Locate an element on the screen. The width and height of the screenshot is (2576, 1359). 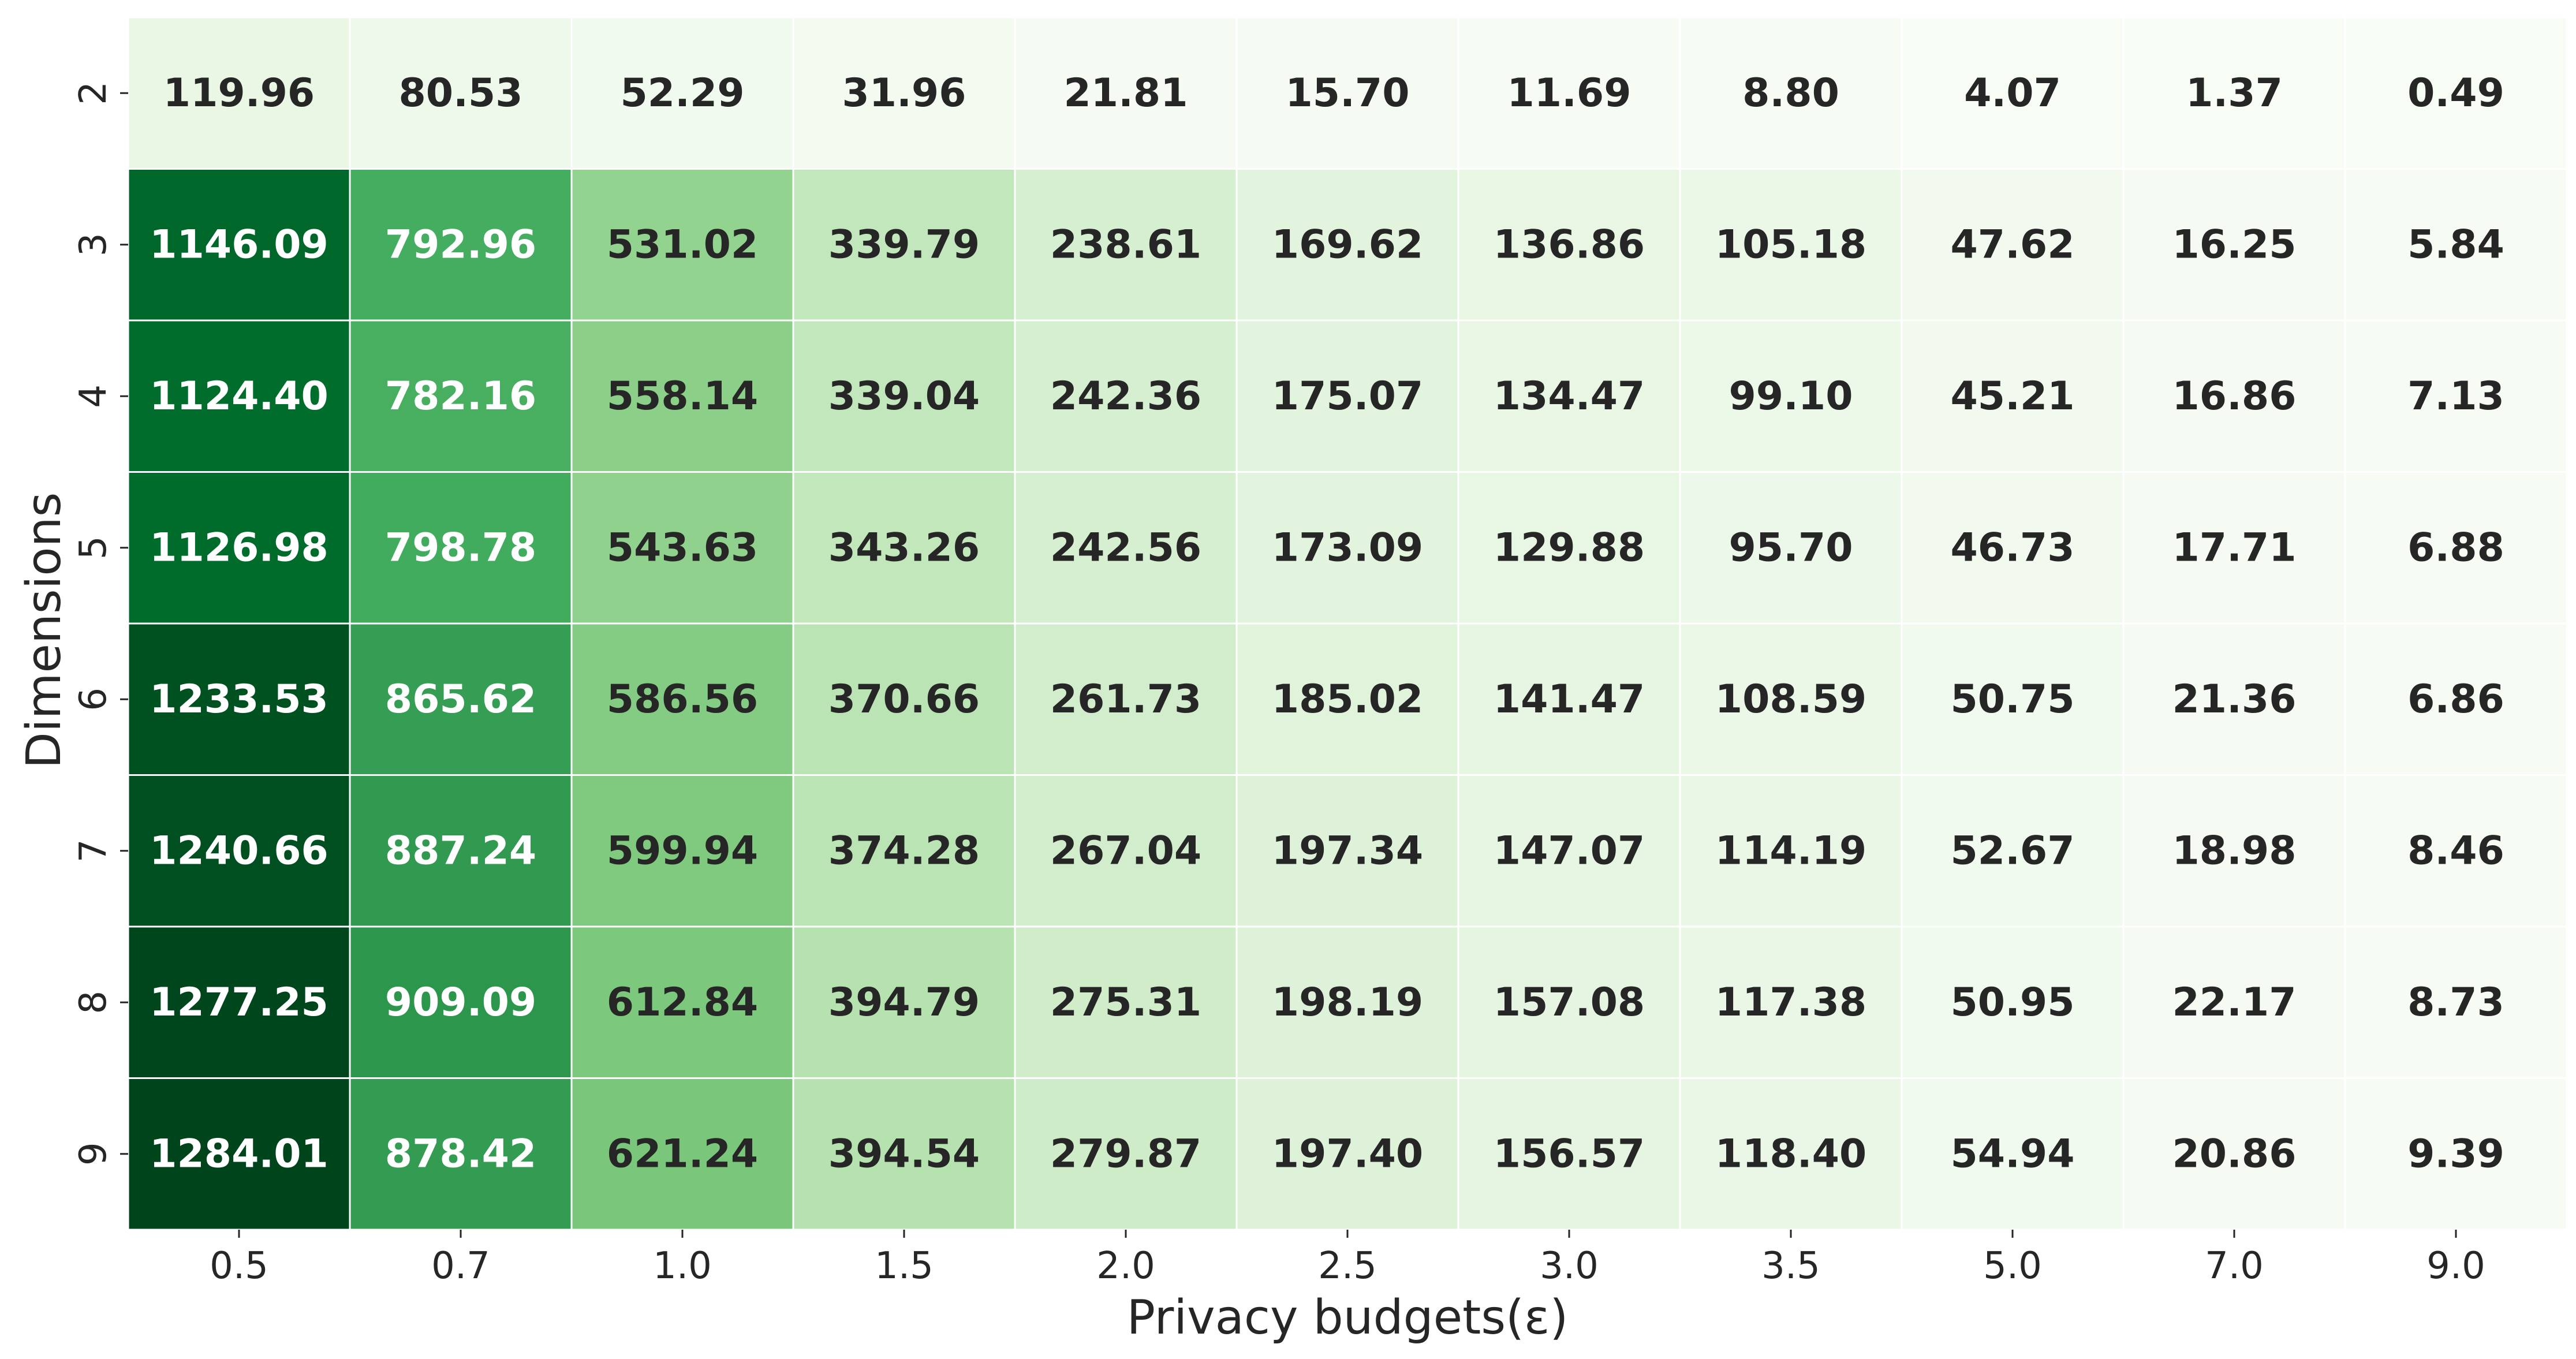
heatmap-cell-label: 621.24 is located at coordinates (682, 1154).